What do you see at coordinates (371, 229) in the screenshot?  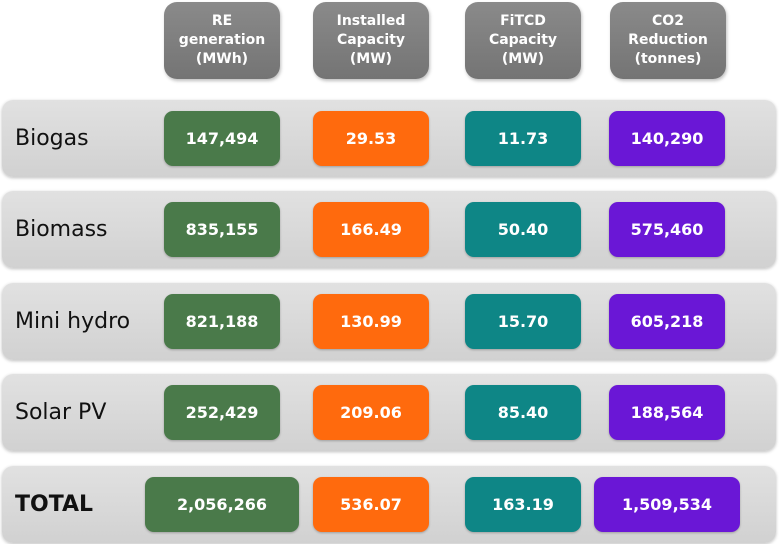 I see `installed-capacity-value: 166.49` at bounding box center [371, 229].